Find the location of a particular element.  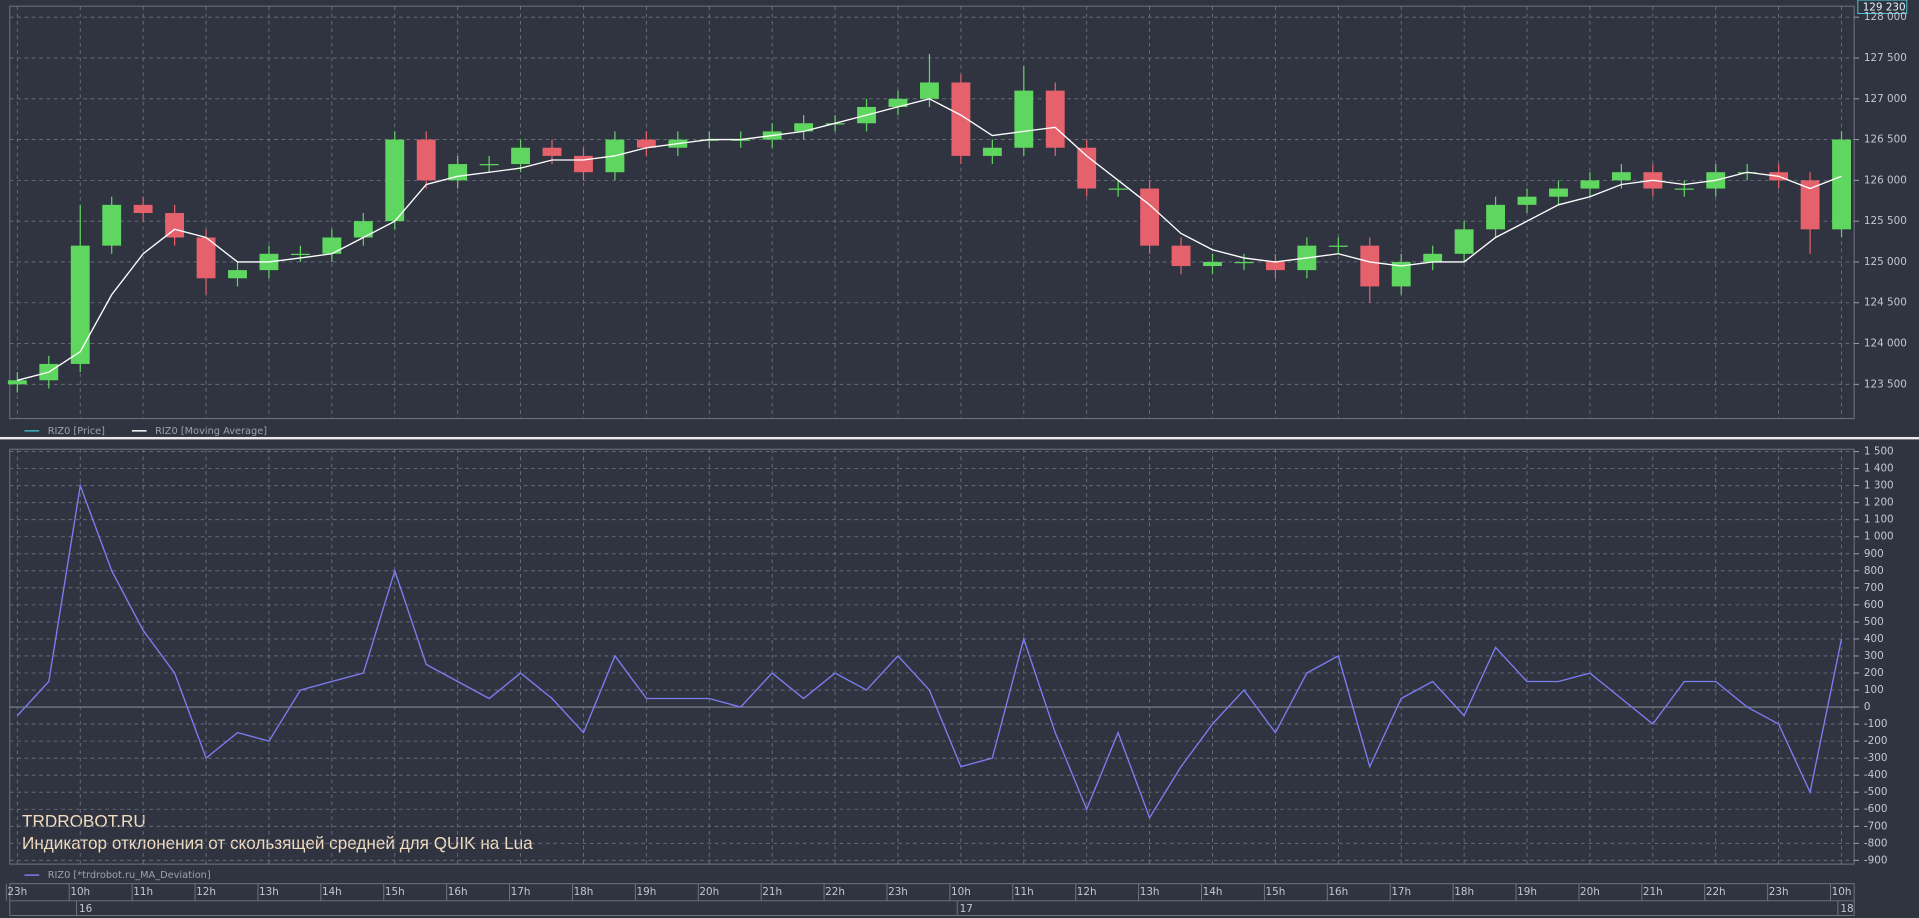

y-tick-label: 125 000 is located at coordinates (1885, 262).